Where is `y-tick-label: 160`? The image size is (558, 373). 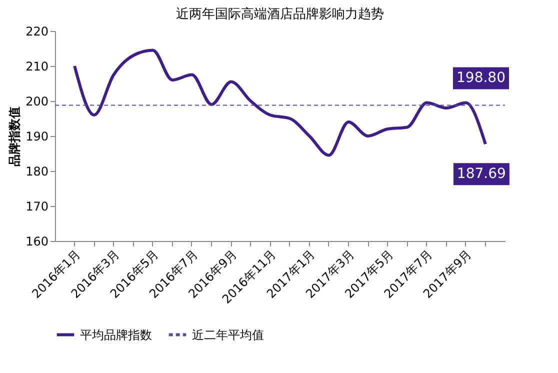 y-tick-label: 160 is located at coordinates (37, 241).